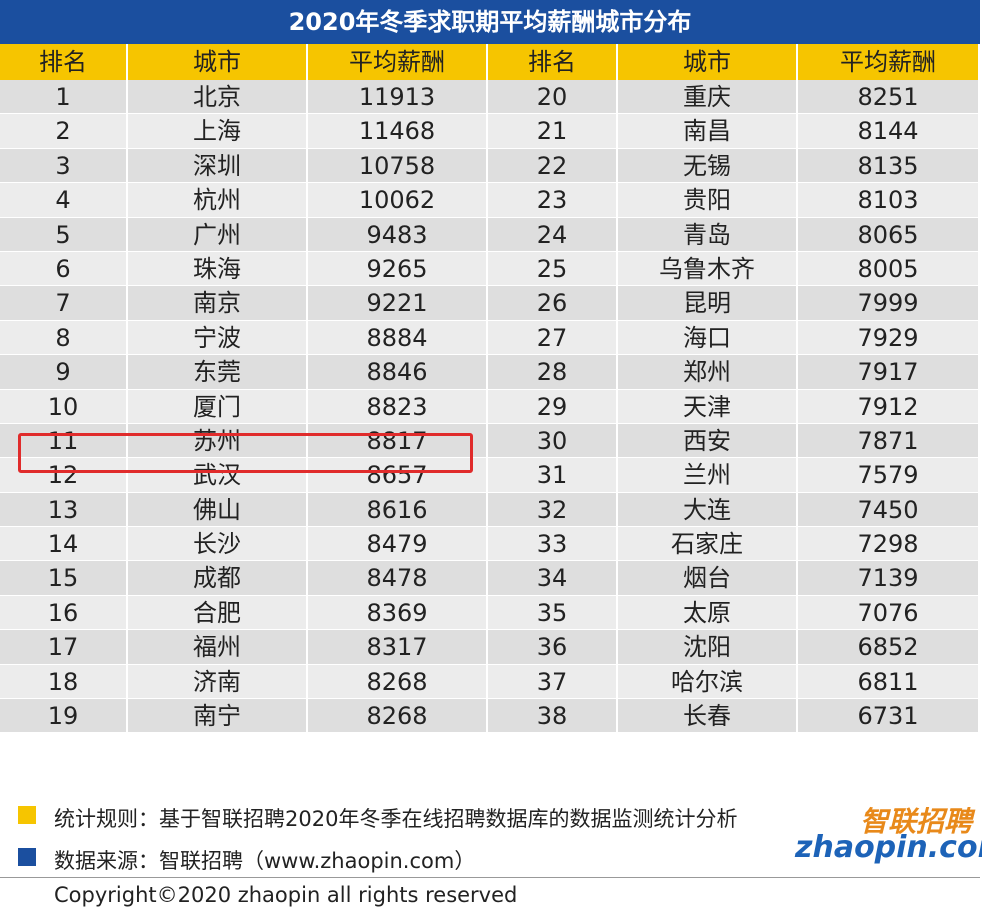  What do you see at coordinates (708, 510) in the screenshot?
I see `table-cell: 大连` at bounding box center [708, 510].